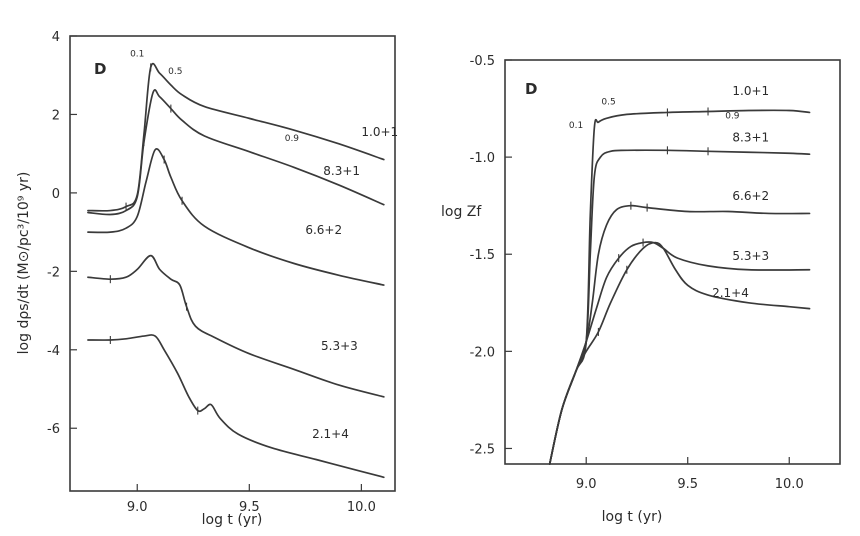 Image resolution: width=860 pixels, height=536 pixels. What do you see at coordinates (482, 352) in the screenshot?
I see `right-y-tick-label: -2.0` at bounding box center [482, 352].